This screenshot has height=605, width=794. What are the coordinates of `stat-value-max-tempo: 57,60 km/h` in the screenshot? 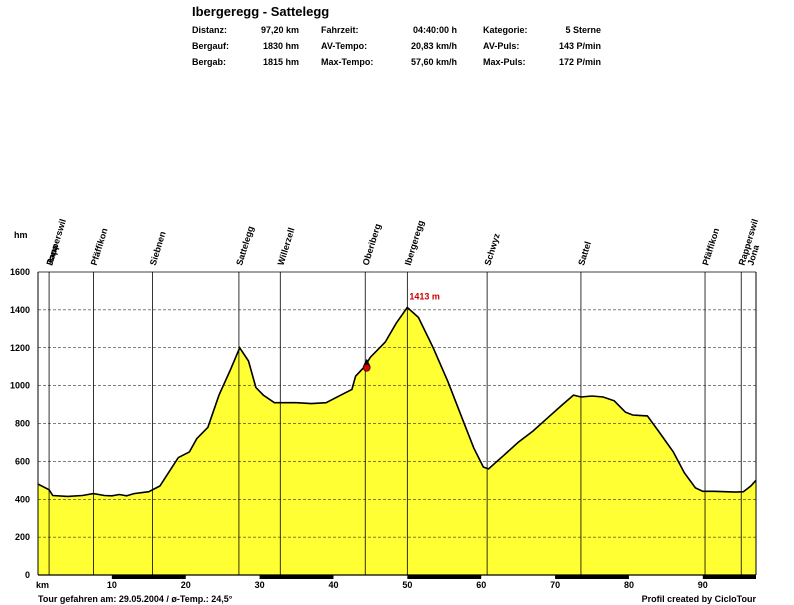 It's located at (433, 62).